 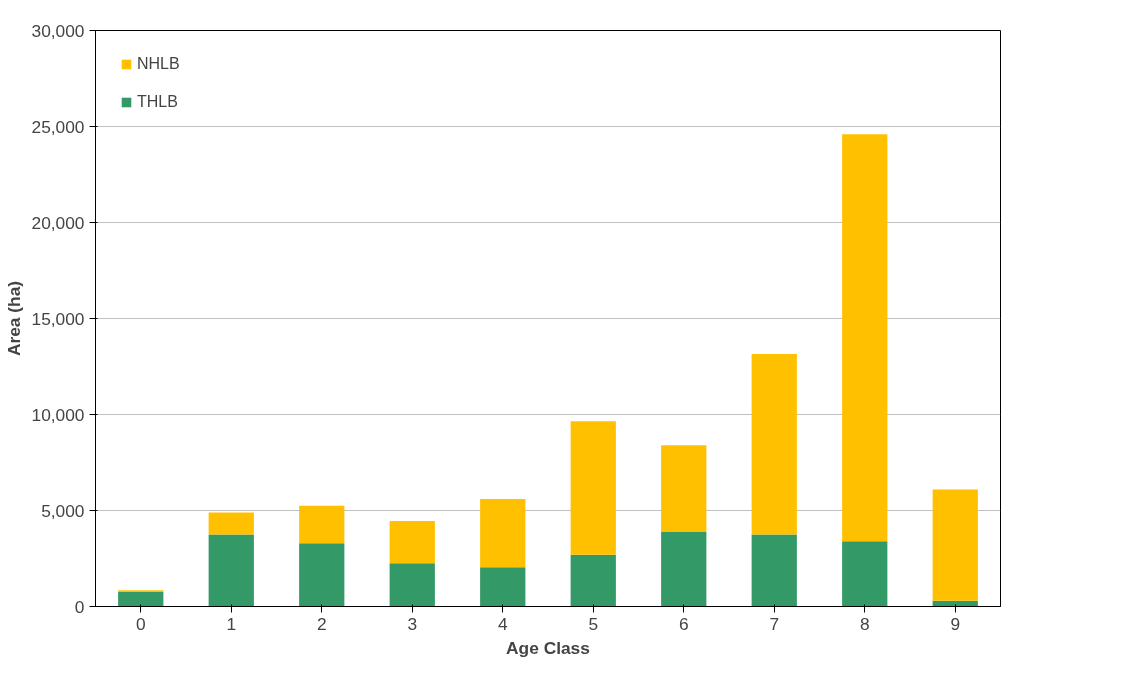 I want to click on x-tick-label: 0, so click(x=140, y=623).